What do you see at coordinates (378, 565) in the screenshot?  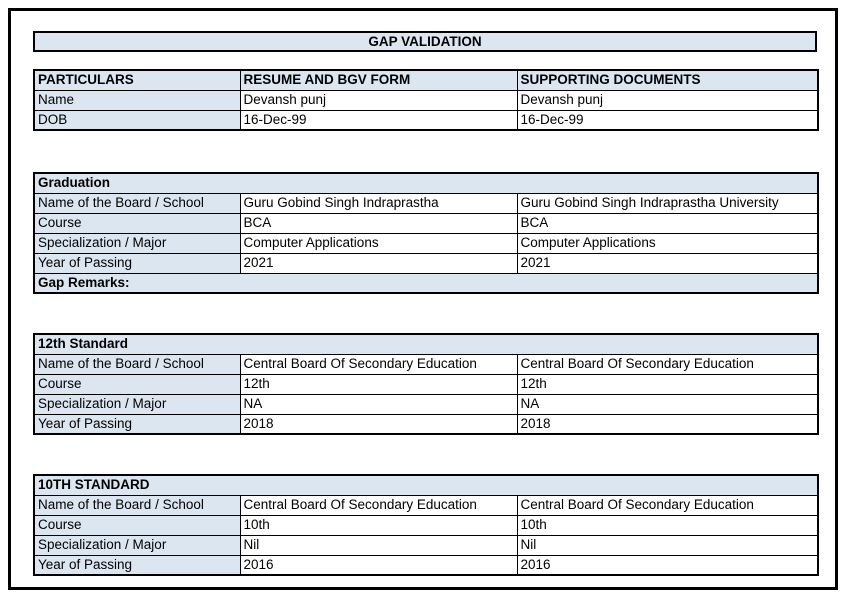 I see `resume-value-cell: 2016` at bounding box center [378, 565].